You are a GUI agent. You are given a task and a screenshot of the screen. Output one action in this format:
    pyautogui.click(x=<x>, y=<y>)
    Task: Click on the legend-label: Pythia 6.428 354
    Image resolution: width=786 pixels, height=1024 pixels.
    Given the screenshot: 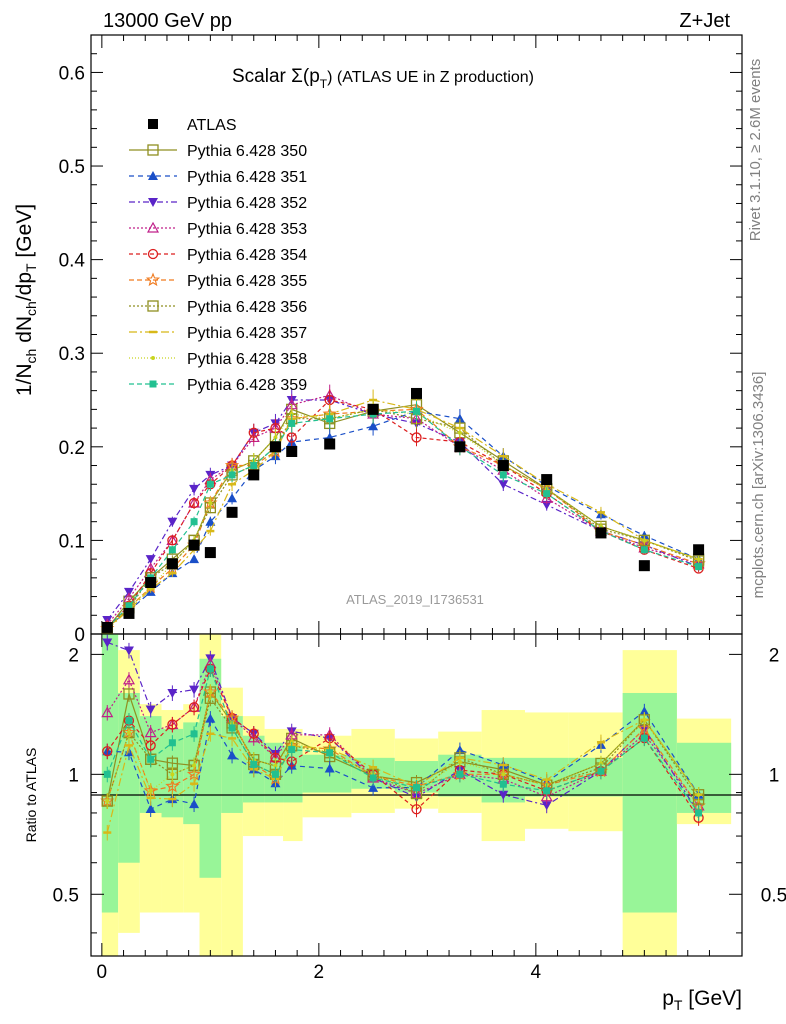 What is the action you would take?
    pyautogui.click(x=247, y=255)
    